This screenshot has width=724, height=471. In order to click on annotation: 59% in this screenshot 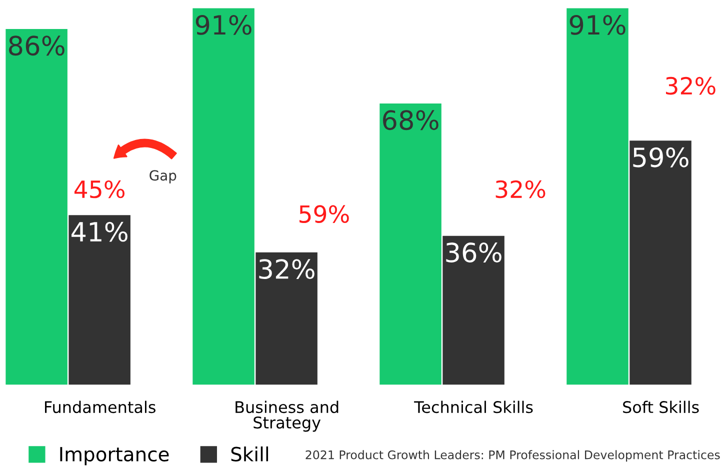, I will do `click(324, 214)`.